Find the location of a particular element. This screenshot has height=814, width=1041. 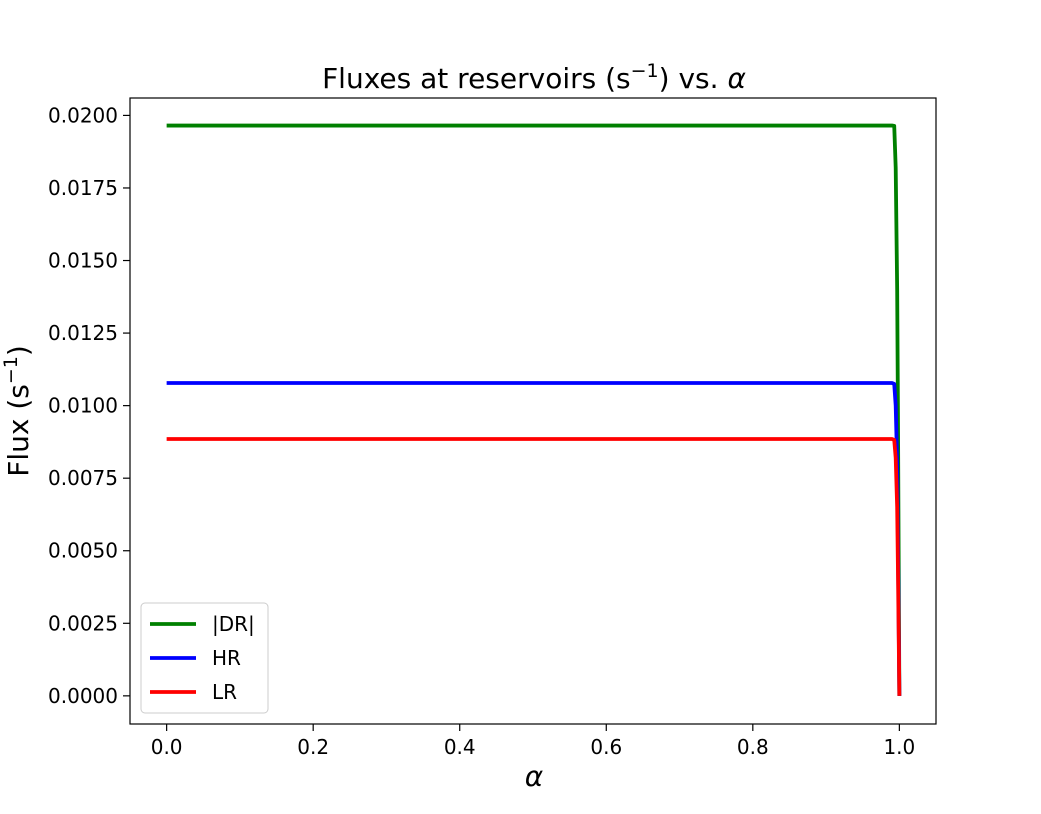

legend-box is located at coordinates (204, 658).